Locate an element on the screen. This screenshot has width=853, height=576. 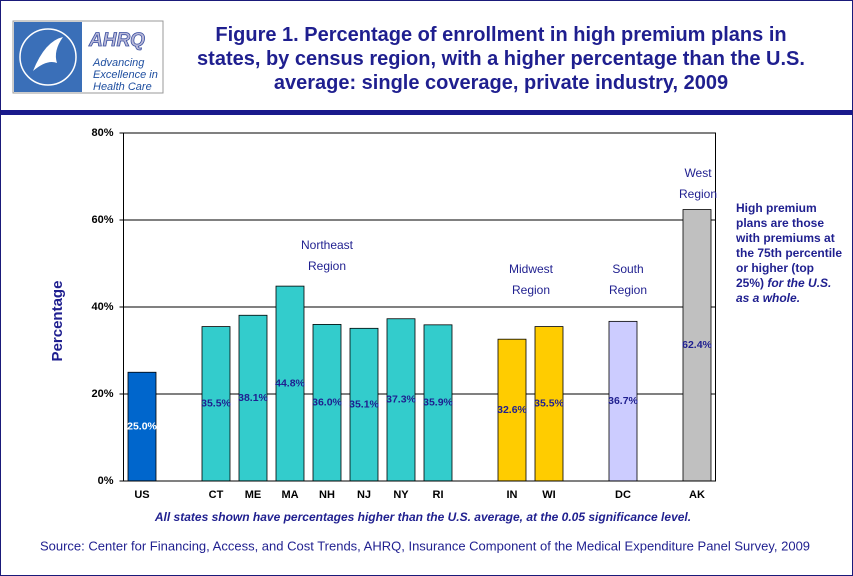
x-tick-label: RI is located at coordinates (438, 495).